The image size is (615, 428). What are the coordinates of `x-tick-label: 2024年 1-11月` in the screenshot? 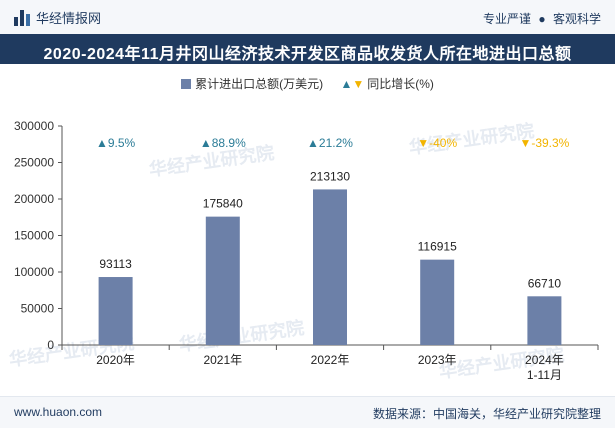 It's located at (544, 367).